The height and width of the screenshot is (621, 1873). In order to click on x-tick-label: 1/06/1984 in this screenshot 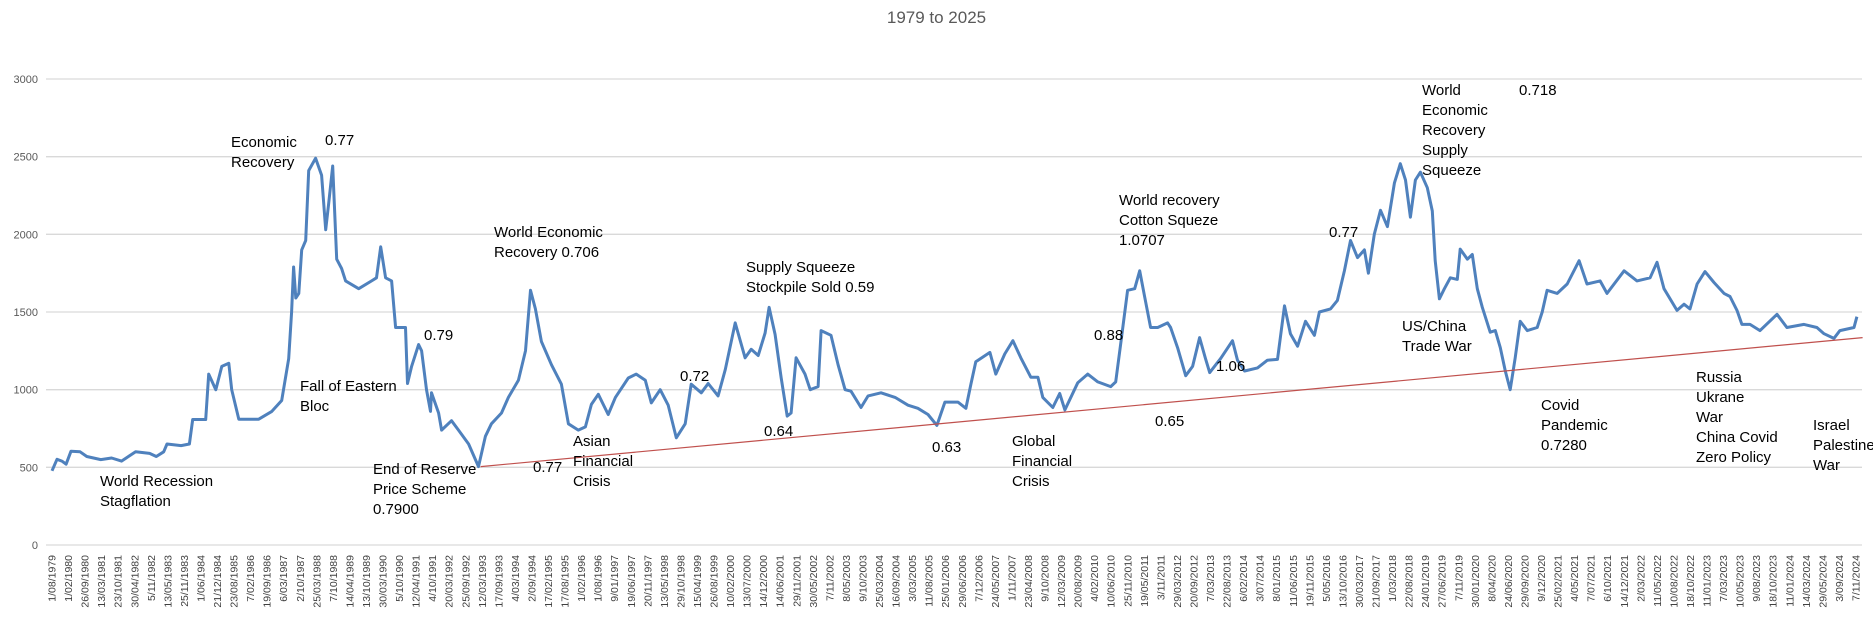, I will do `click(201, 578)`.